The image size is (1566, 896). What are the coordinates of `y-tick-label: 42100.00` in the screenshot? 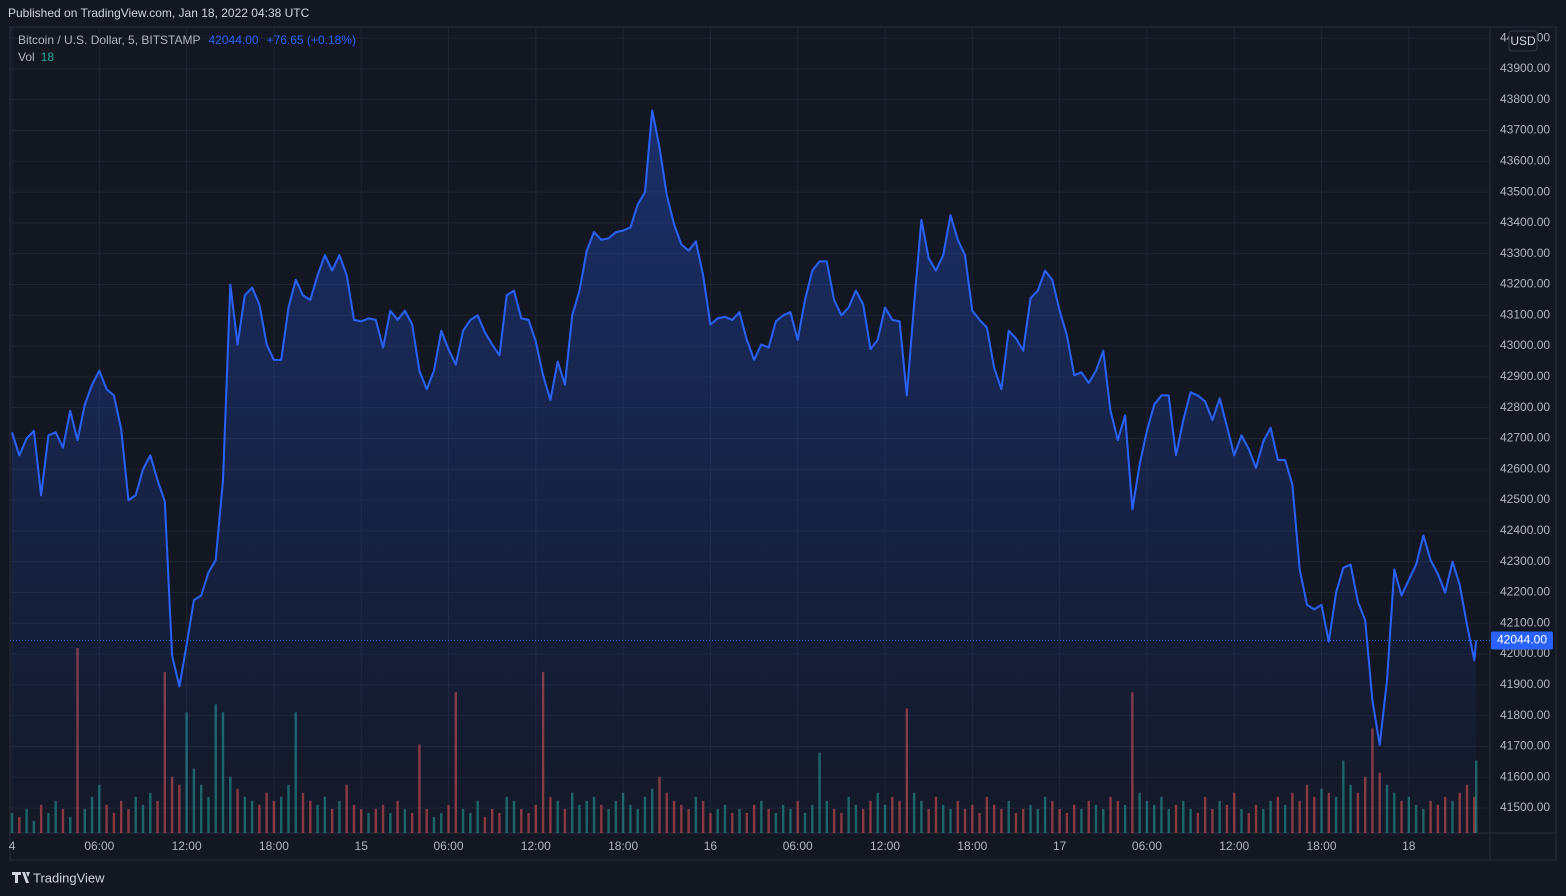 It's located at (1525, 622).